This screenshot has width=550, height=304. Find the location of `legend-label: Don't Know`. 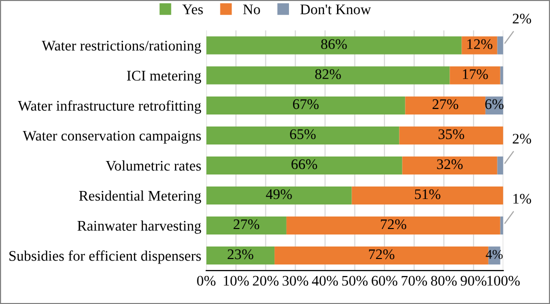

legend-label: Don't Know is located at coordinates (335, 9).